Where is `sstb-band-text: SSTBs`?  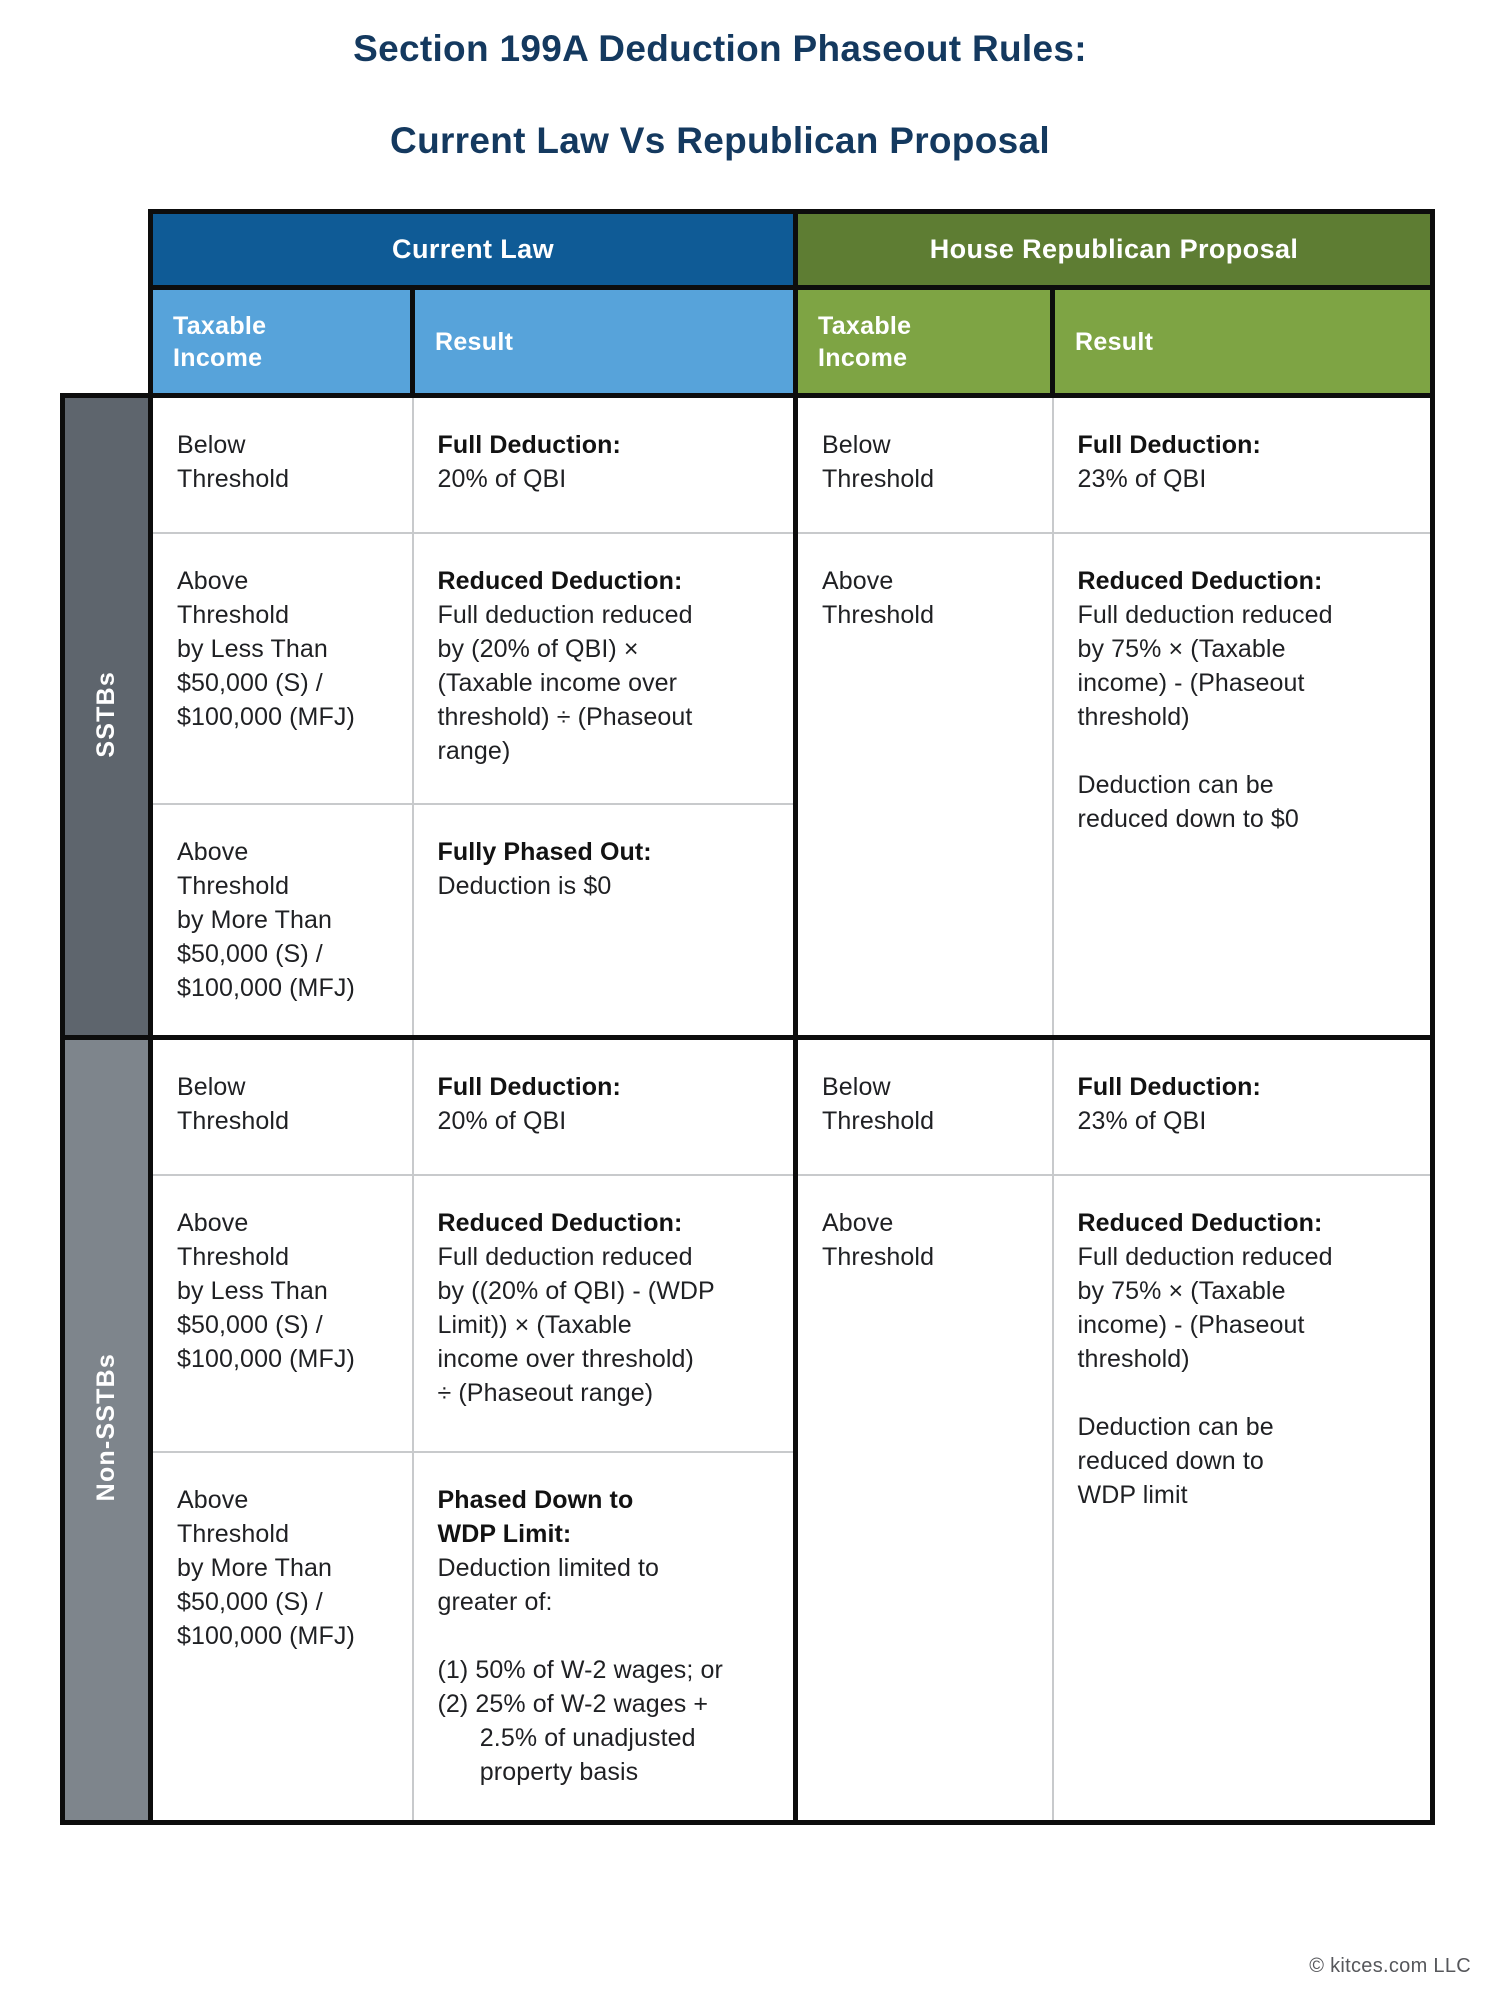
sstb-band-text: SSTBs is located at coordinates (106, 714).